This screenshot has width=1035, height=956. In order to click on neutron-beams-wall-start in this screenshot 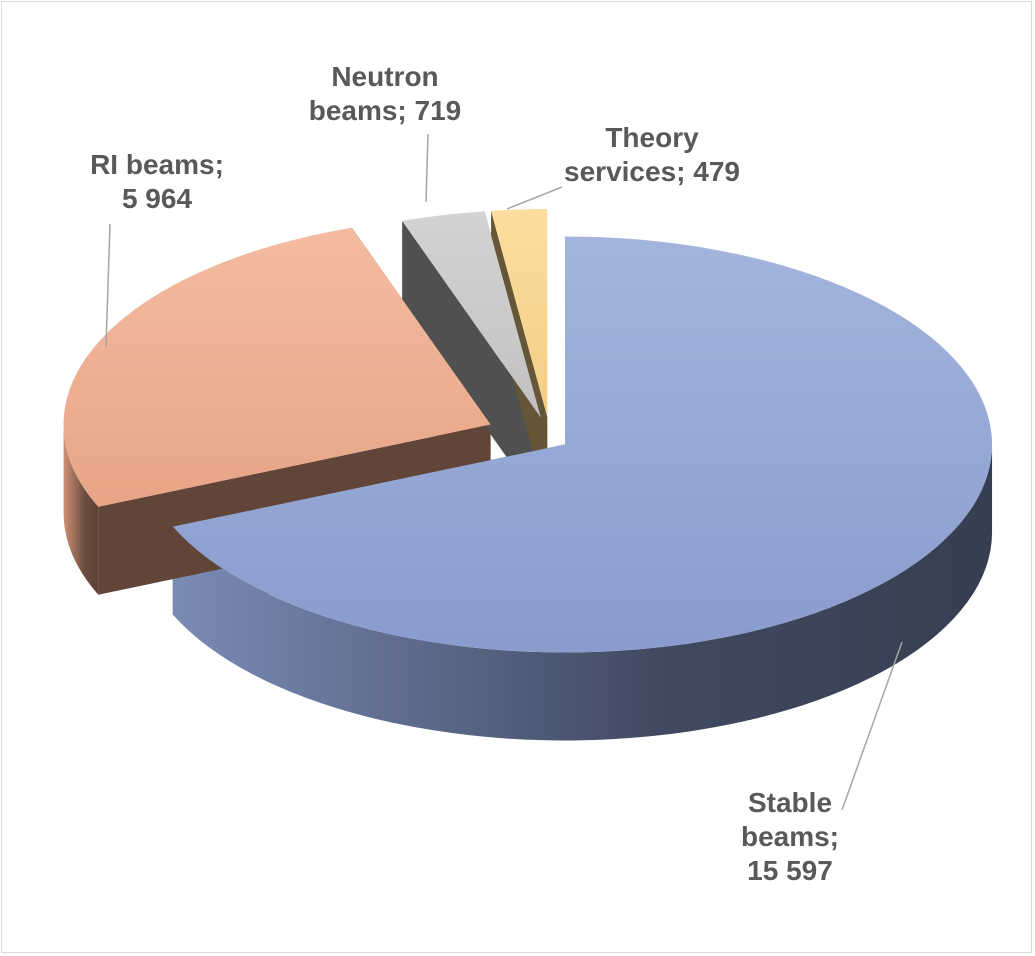, I will do `click(471, 363)`.